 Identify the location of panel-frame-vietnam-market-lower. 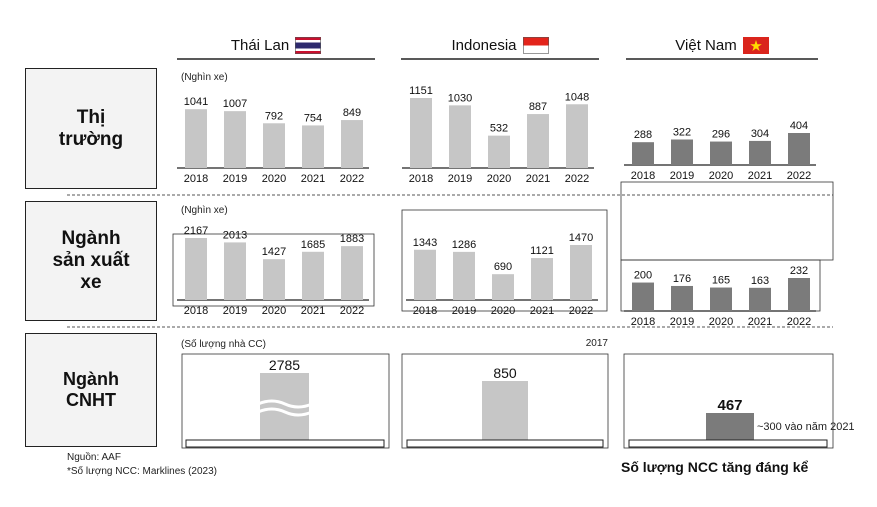
(727, 221).